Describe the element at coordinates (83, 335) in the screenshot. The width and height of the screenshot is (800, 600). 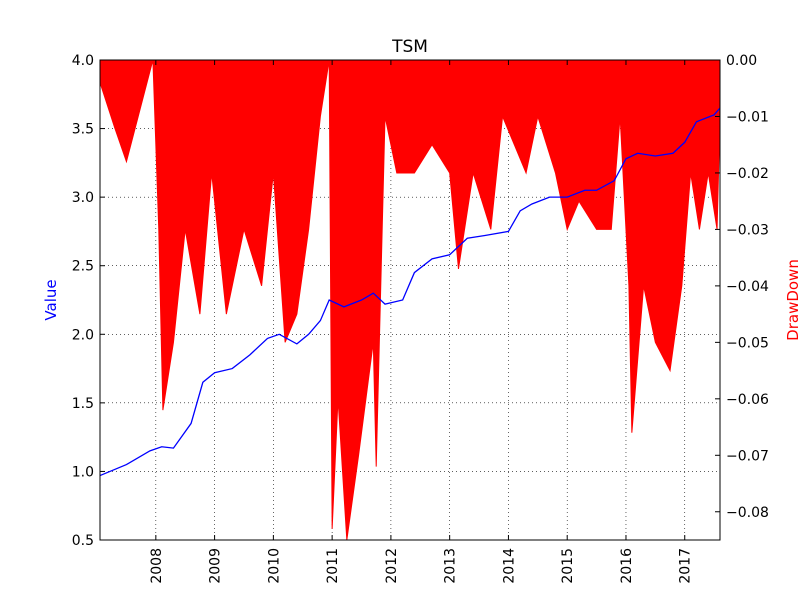
I see `y-tick-label: 2.0` at that location.